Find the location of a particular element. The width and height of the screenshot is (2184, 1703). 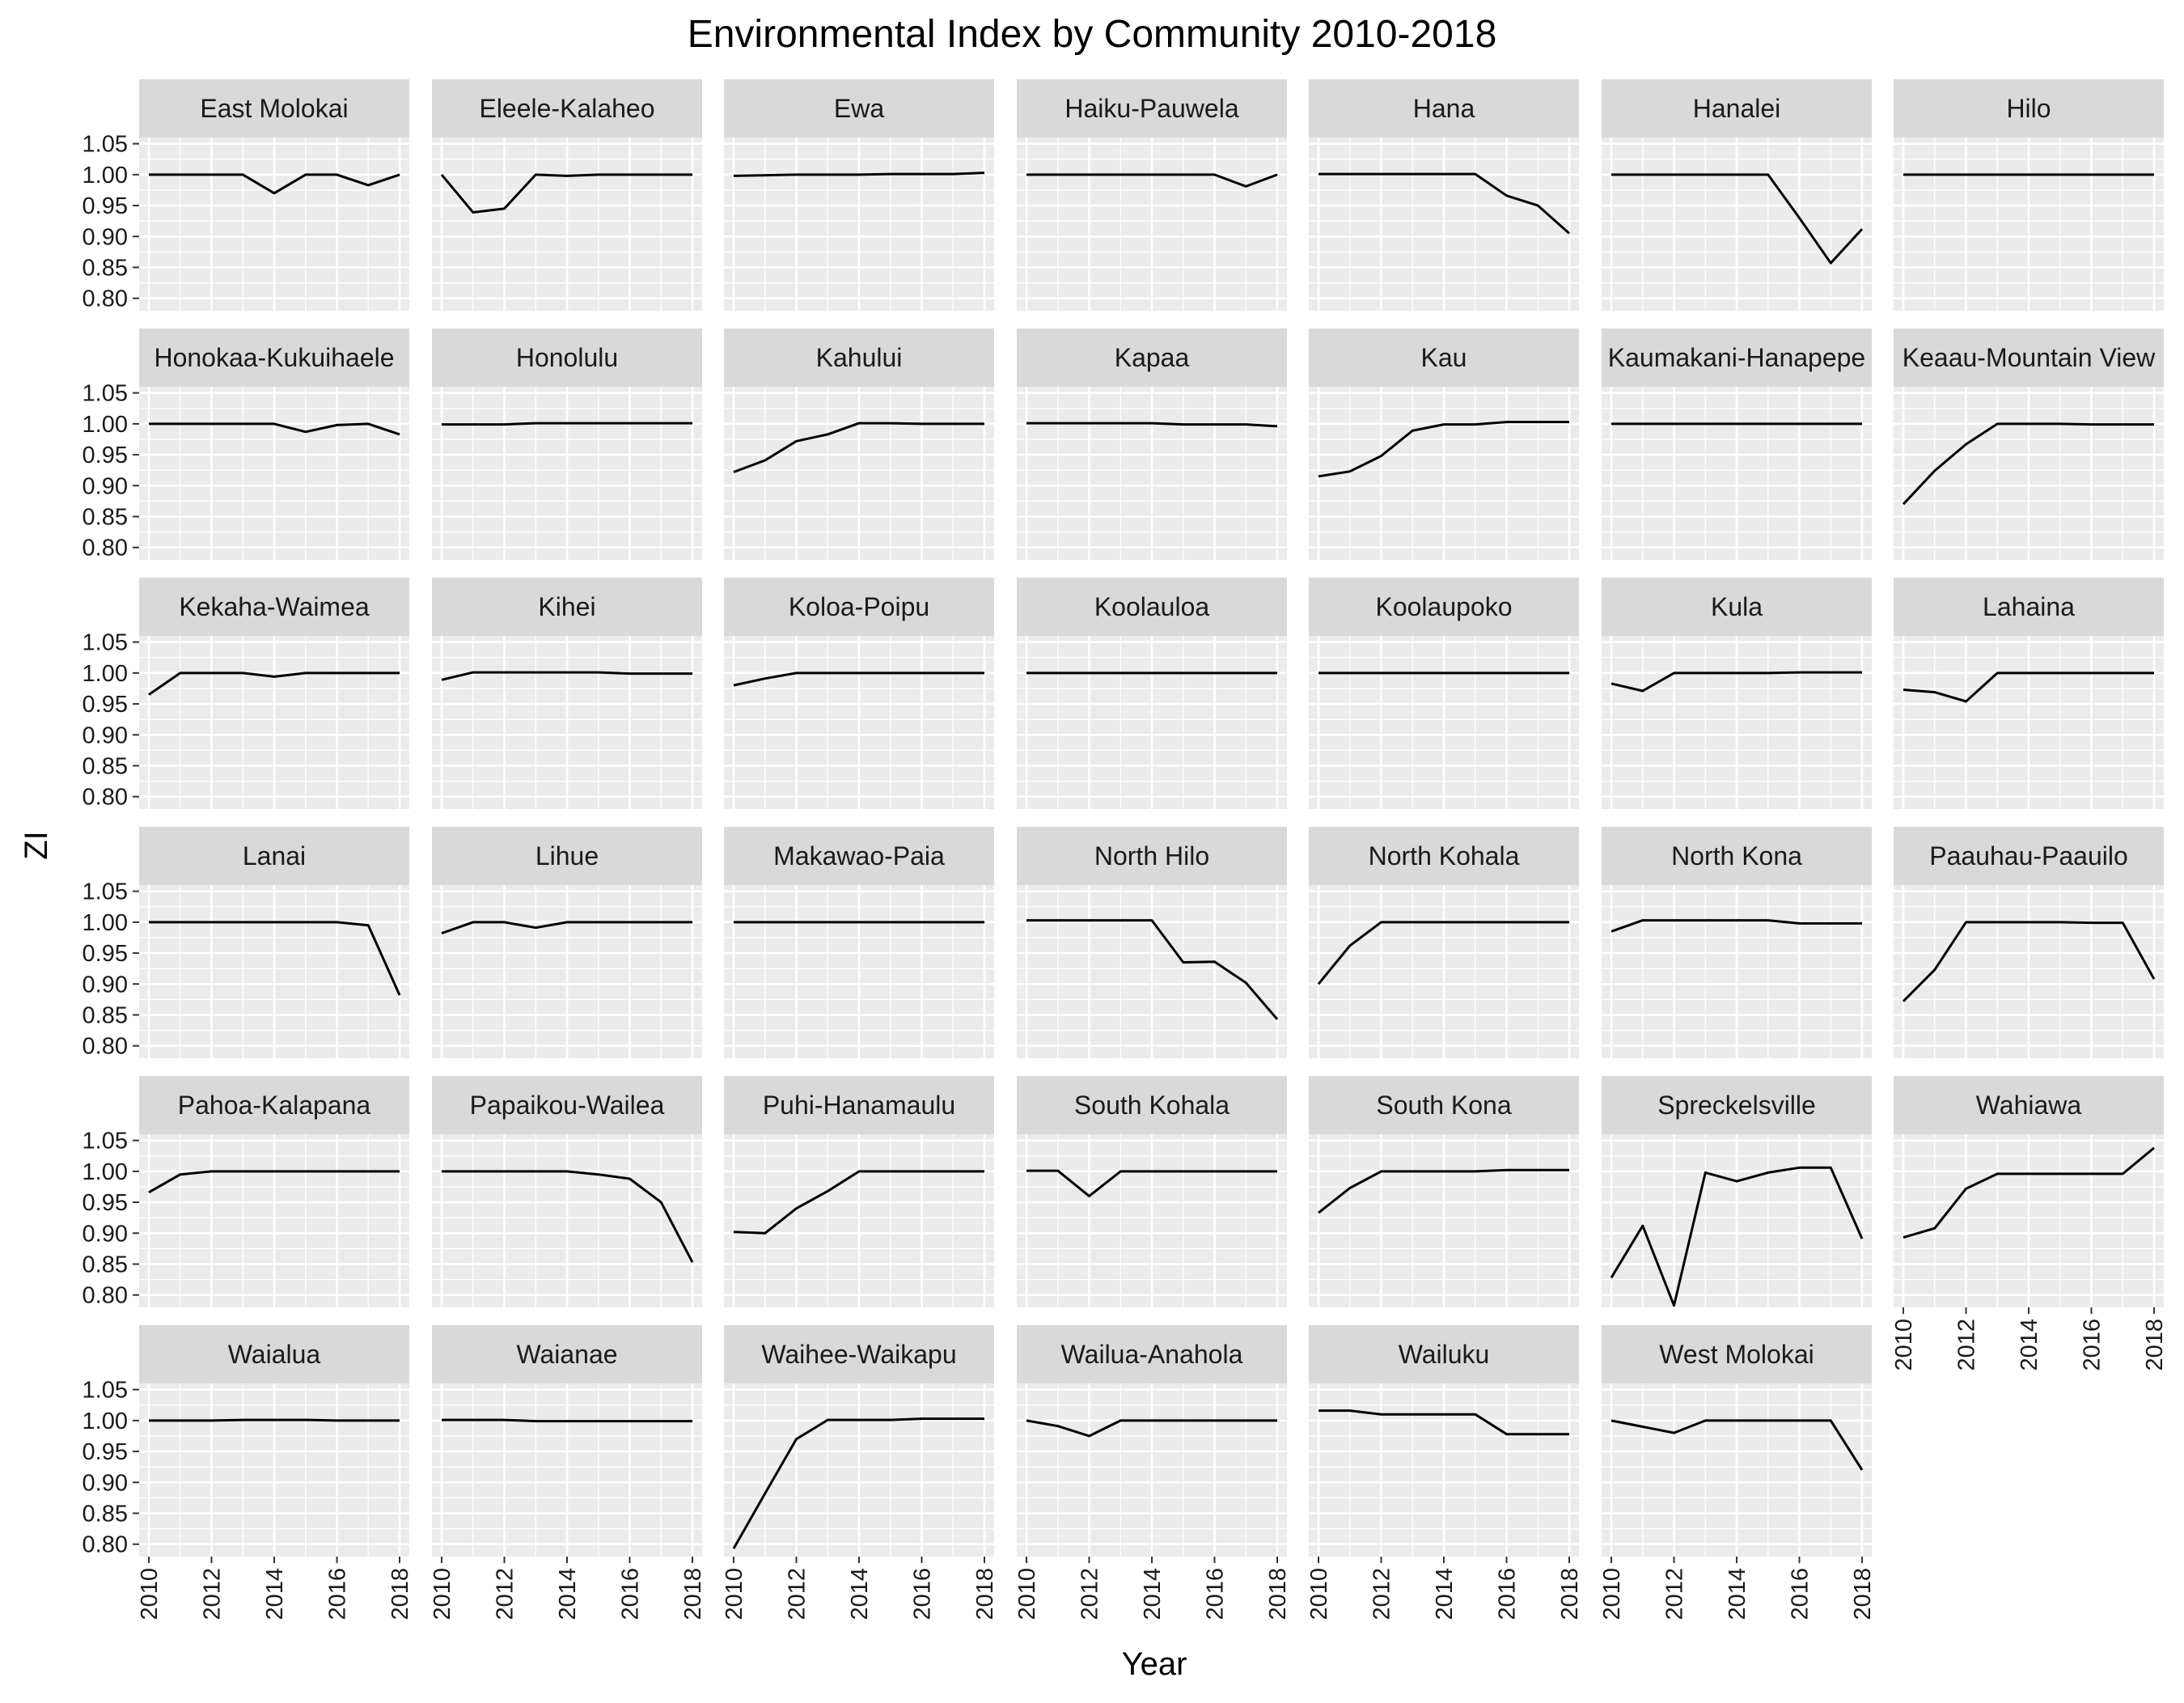

facet-panel: Keaau-Mountain View is located at coordinates (2029, 444).